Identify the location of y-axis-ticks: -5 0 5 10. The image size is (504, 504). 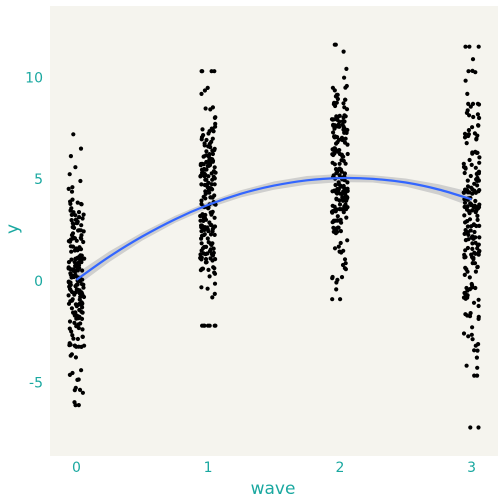
(34, 230).